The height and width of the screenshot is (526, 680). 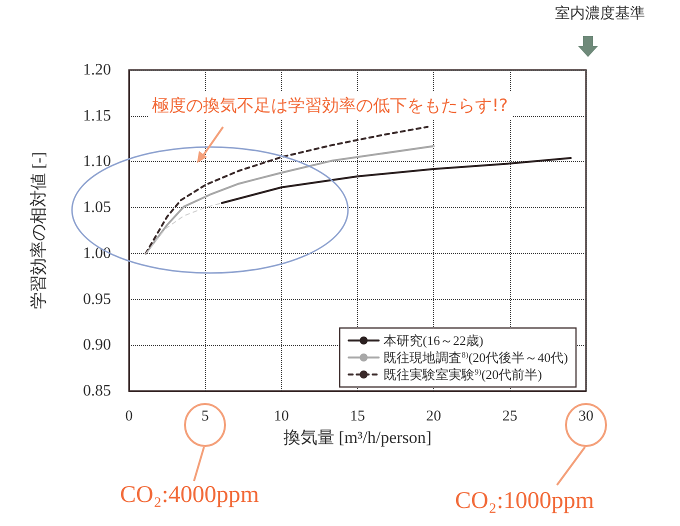 I want to click on x-axis-title: 換気量 [m³/h/person], so click(x=357, y=437).